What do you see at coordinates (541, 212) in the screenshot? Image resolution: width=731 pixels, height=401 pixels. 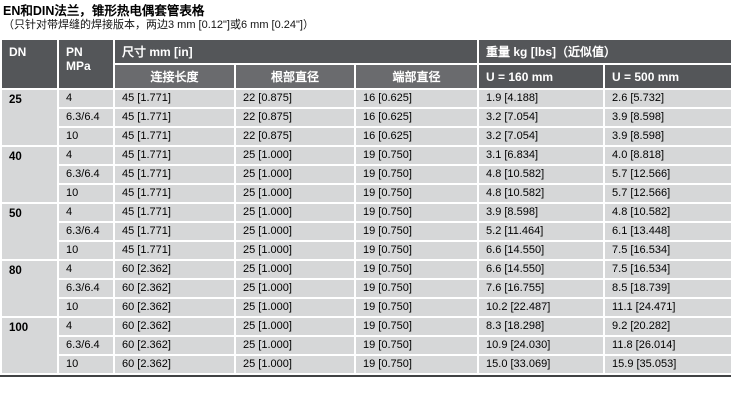 I see `weight-u160-cell: 3.9 [8.598]` at bounding box center [541, 212].